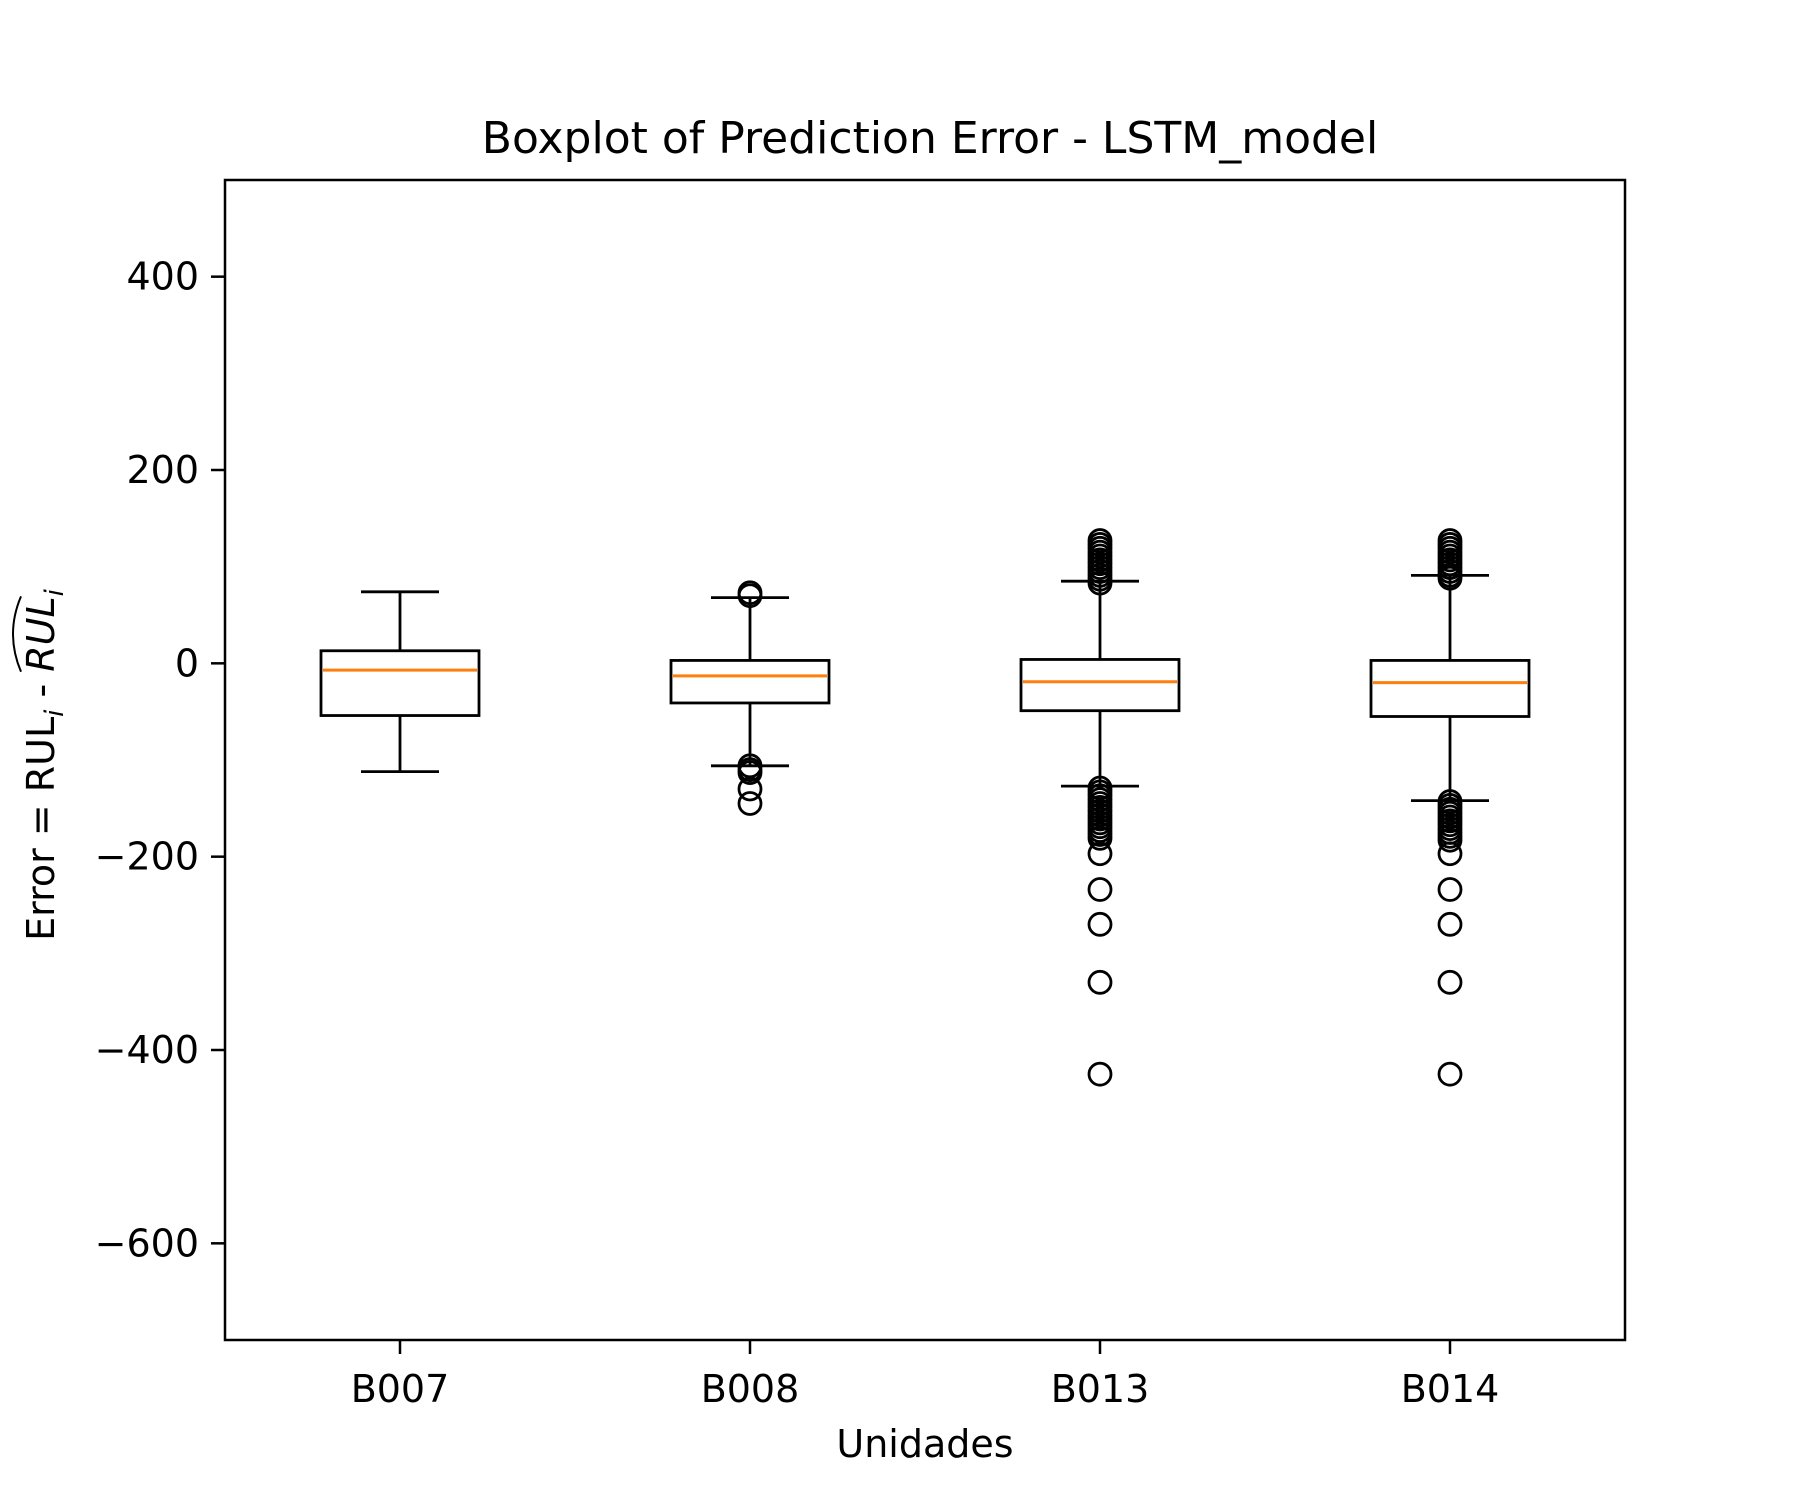 The height and width of the screenshot is (1500, 1800). What do you see at coordinates (750, 1389) in the screenshot?
I see `x-tick-label: B008` at bounding box center [750, 1389].